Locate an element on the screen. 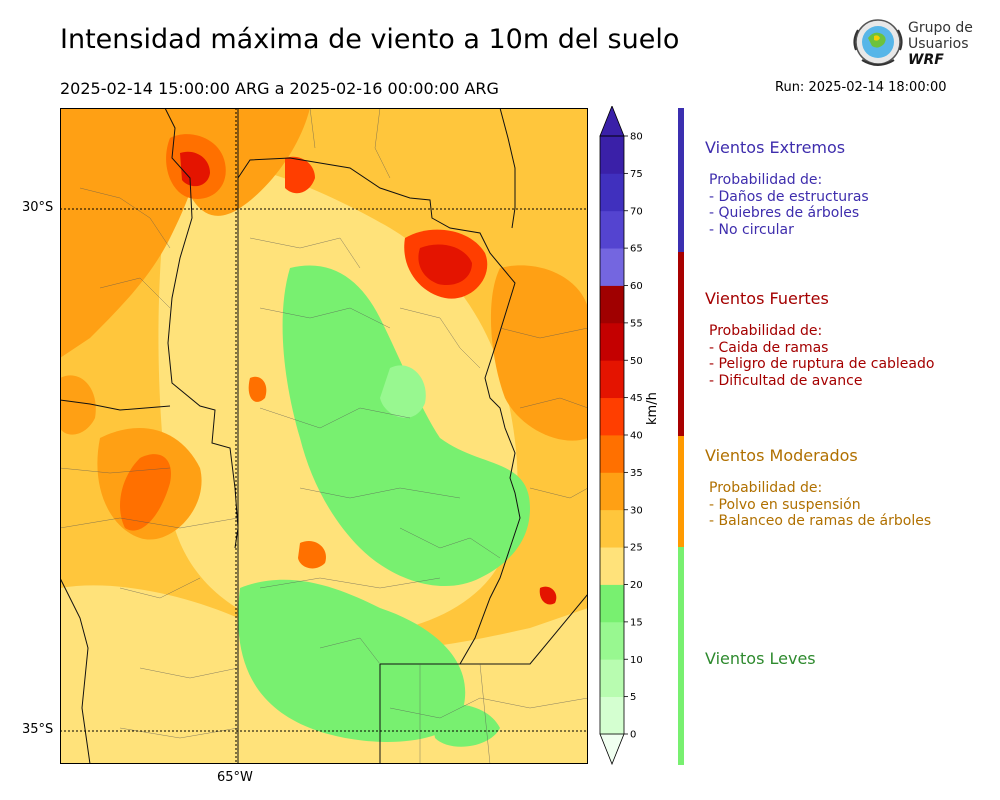 The image size is (1000, 800). zone-red-orange-c is located at coordinates (312, 554).